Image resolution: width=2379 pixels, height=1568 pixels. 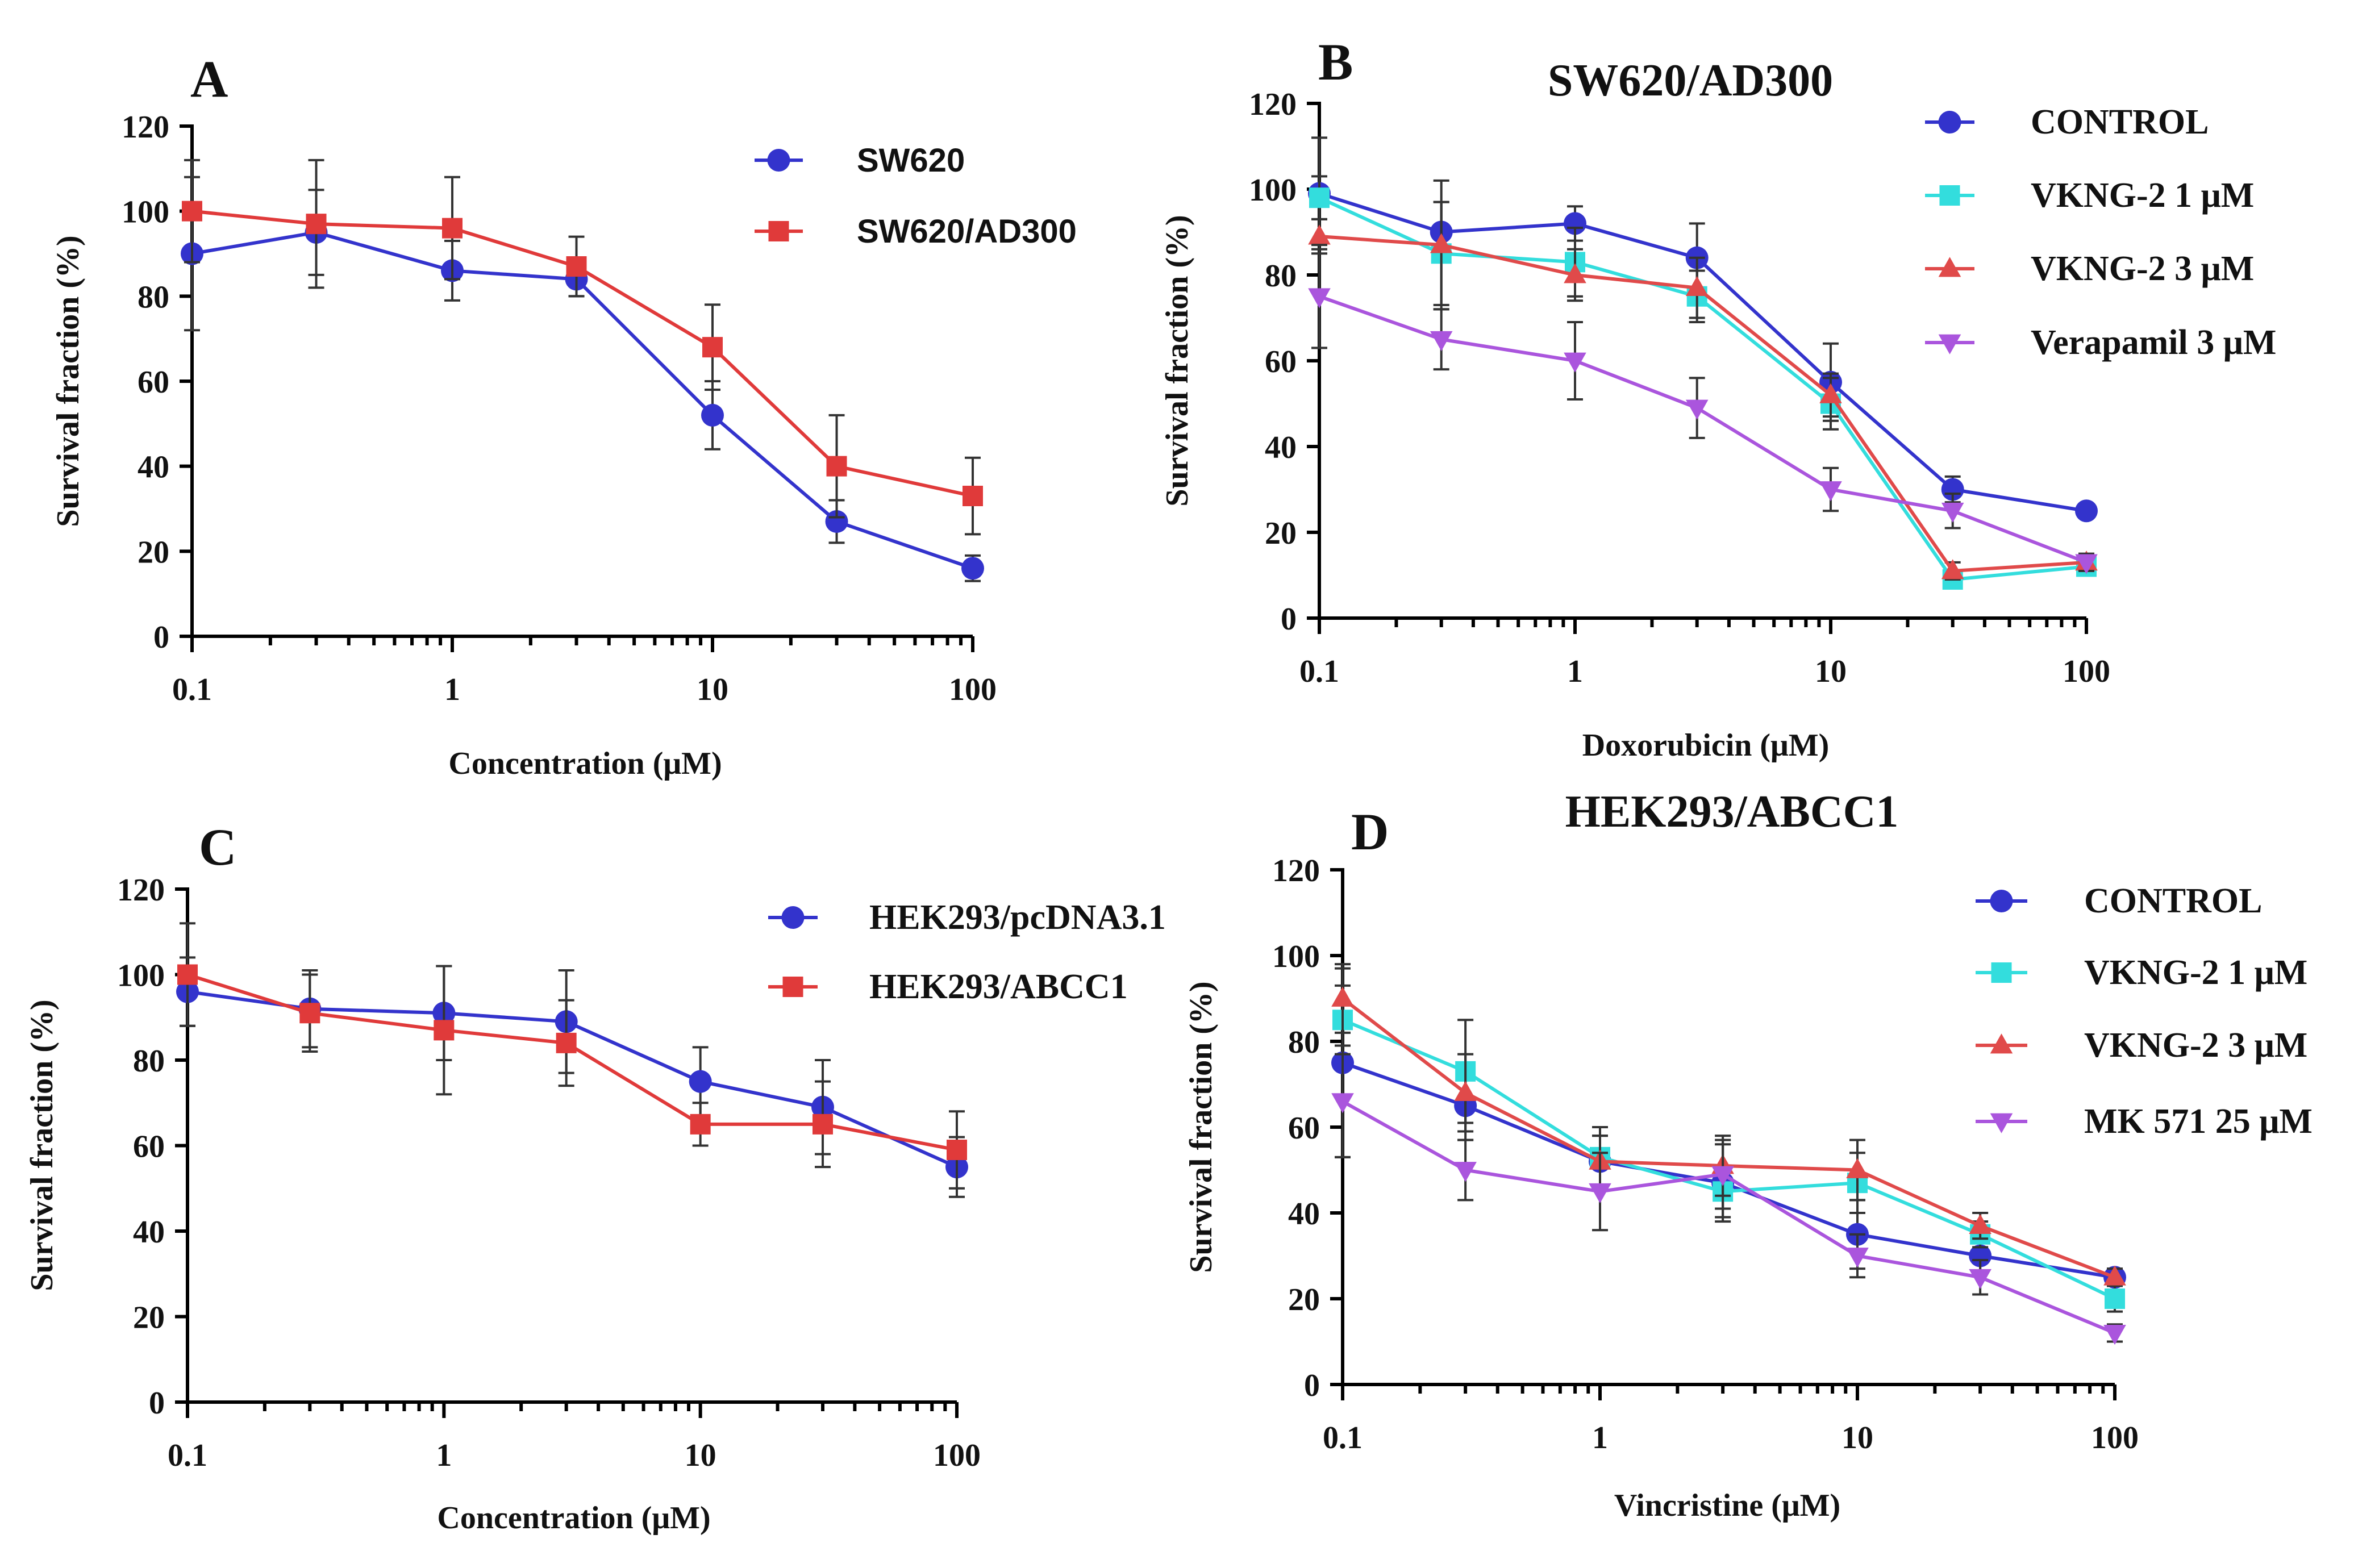 What do you see at coordinates (1690, 81) in the screenshot?
I see `panel-title: SW620/AD300` at bounding box center [1690, 81].